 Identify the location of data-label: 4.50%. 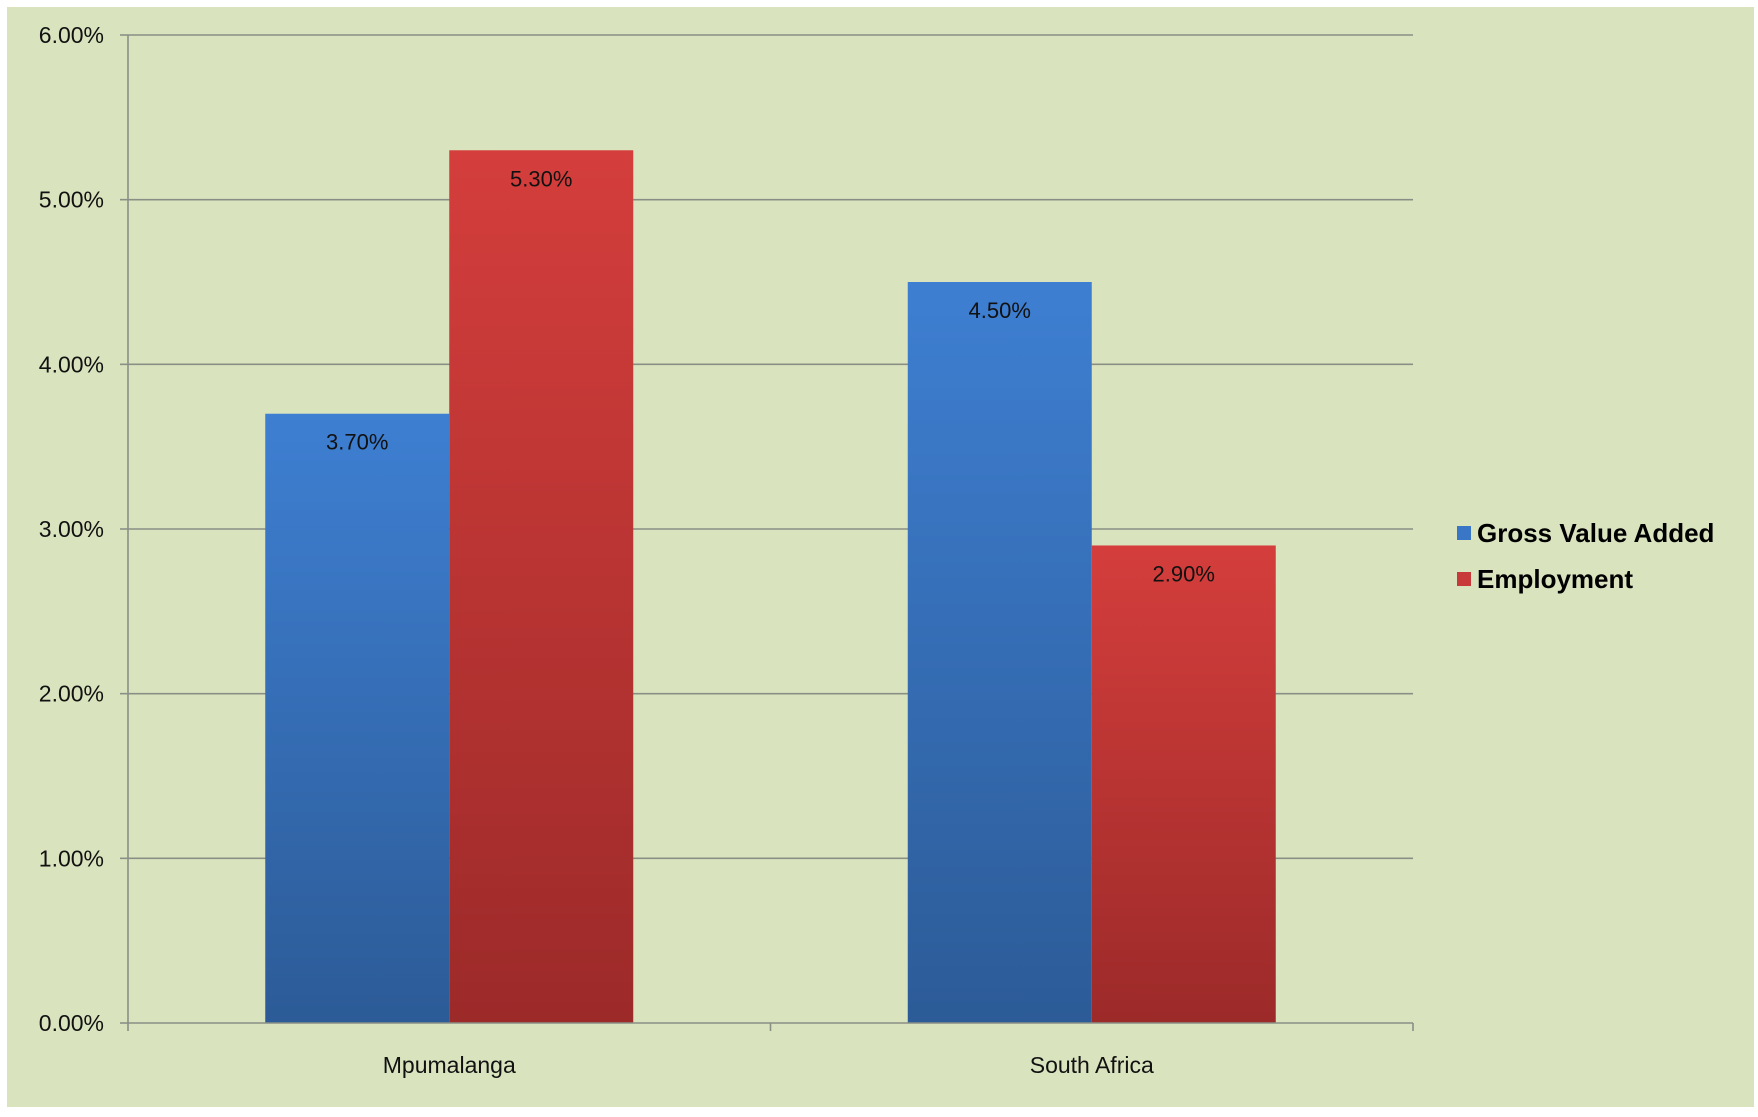
(1000, 310).